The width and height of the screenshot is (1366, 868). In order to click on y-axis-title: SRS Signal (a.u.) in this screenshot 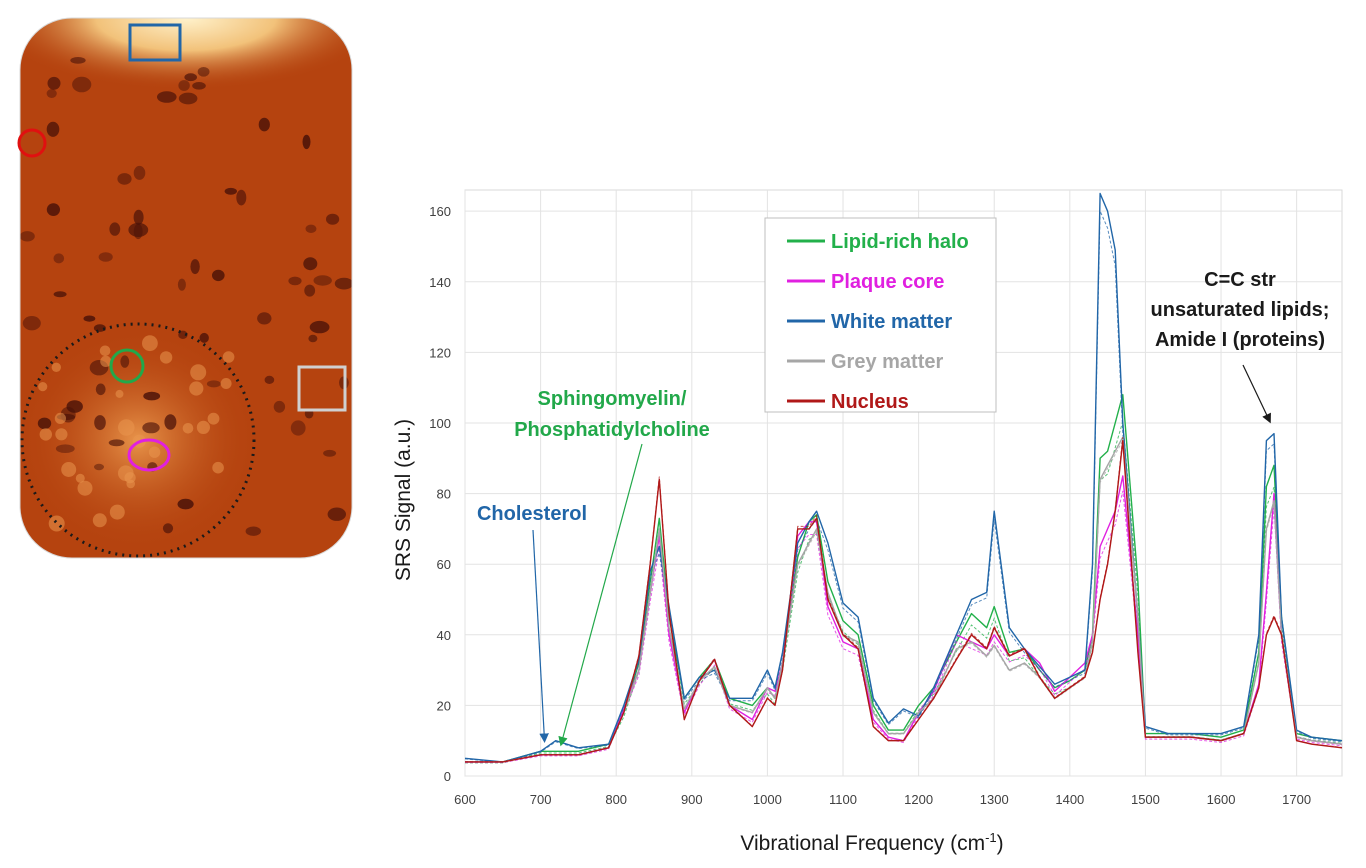, I will do `click(403, 500)`.